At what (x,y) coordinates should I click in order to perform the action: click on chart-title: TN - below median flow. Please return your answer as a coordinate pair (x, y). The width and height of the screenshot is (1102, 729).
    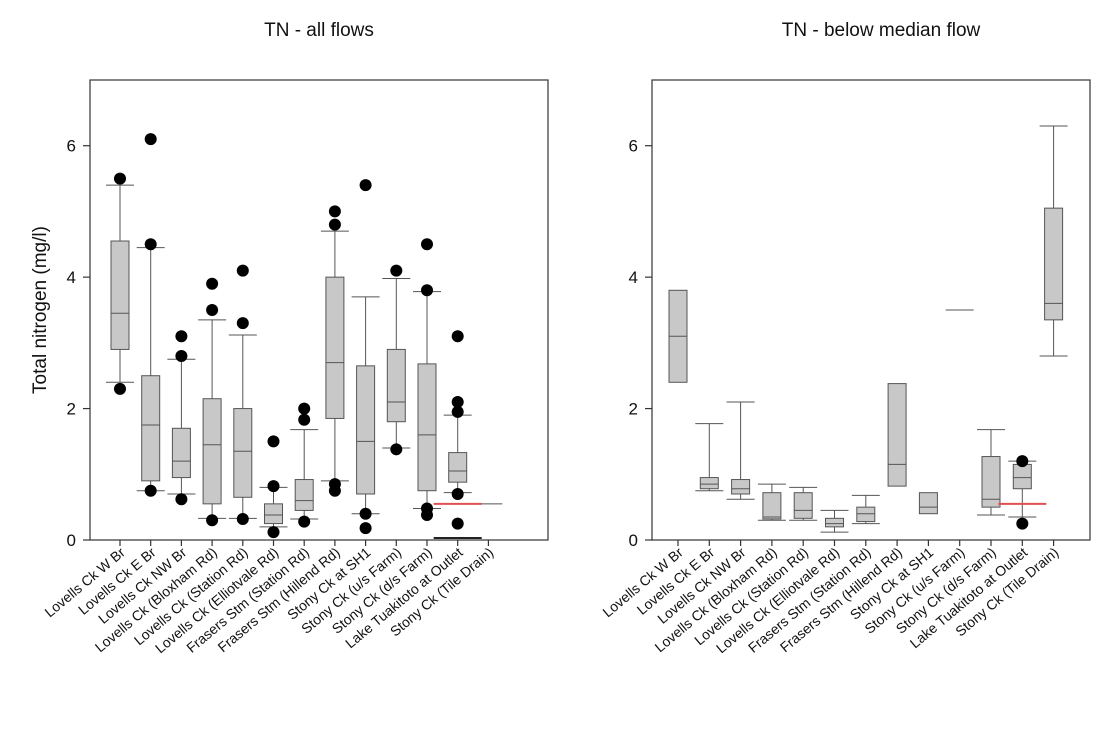
    Looking at the image, I should click on (881, 30).